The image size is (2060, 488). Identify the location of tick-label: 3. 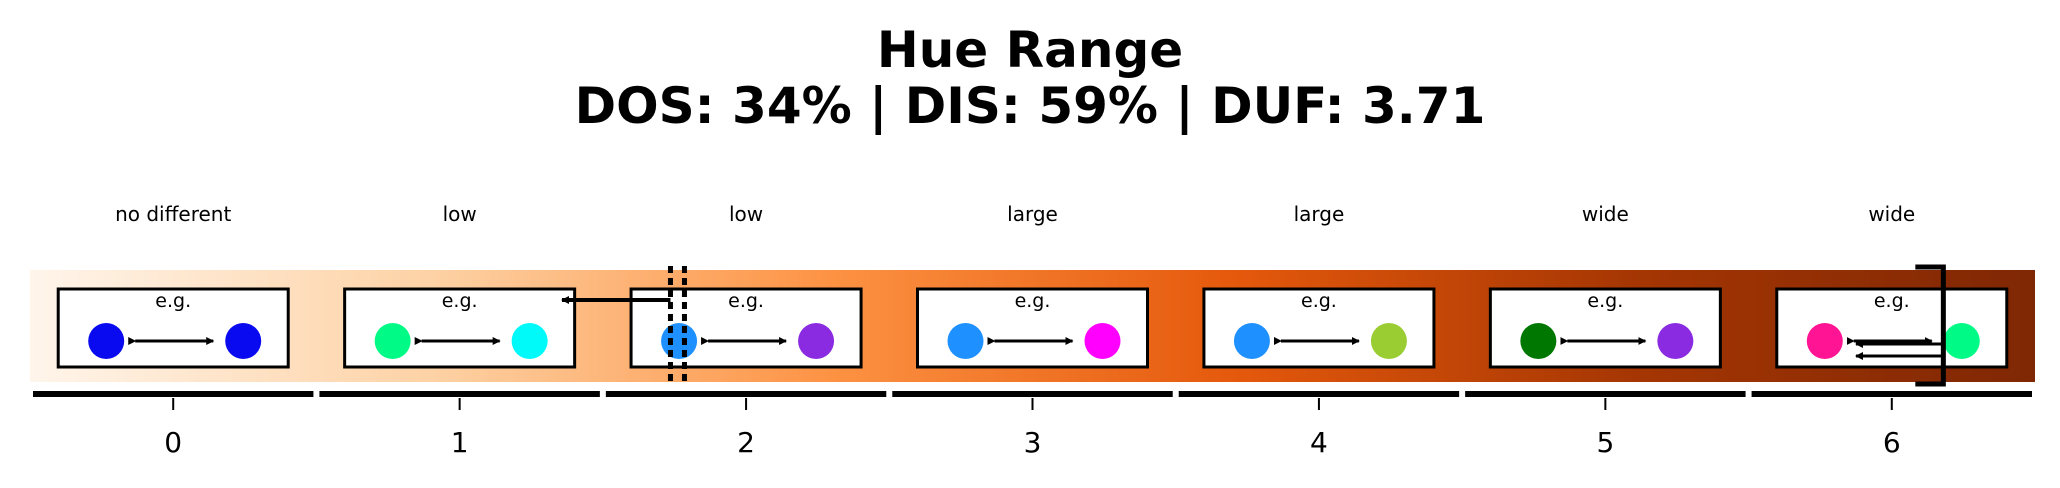
(1033, 442).